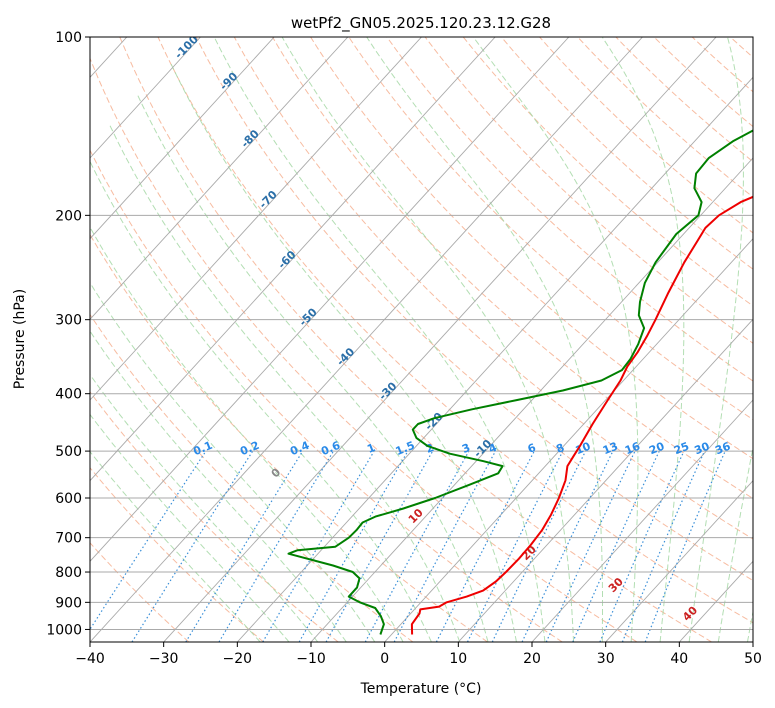 The height and width of the screenshot is (708, 775). I want to click on y-tick-label: 700, so click(68, 539).